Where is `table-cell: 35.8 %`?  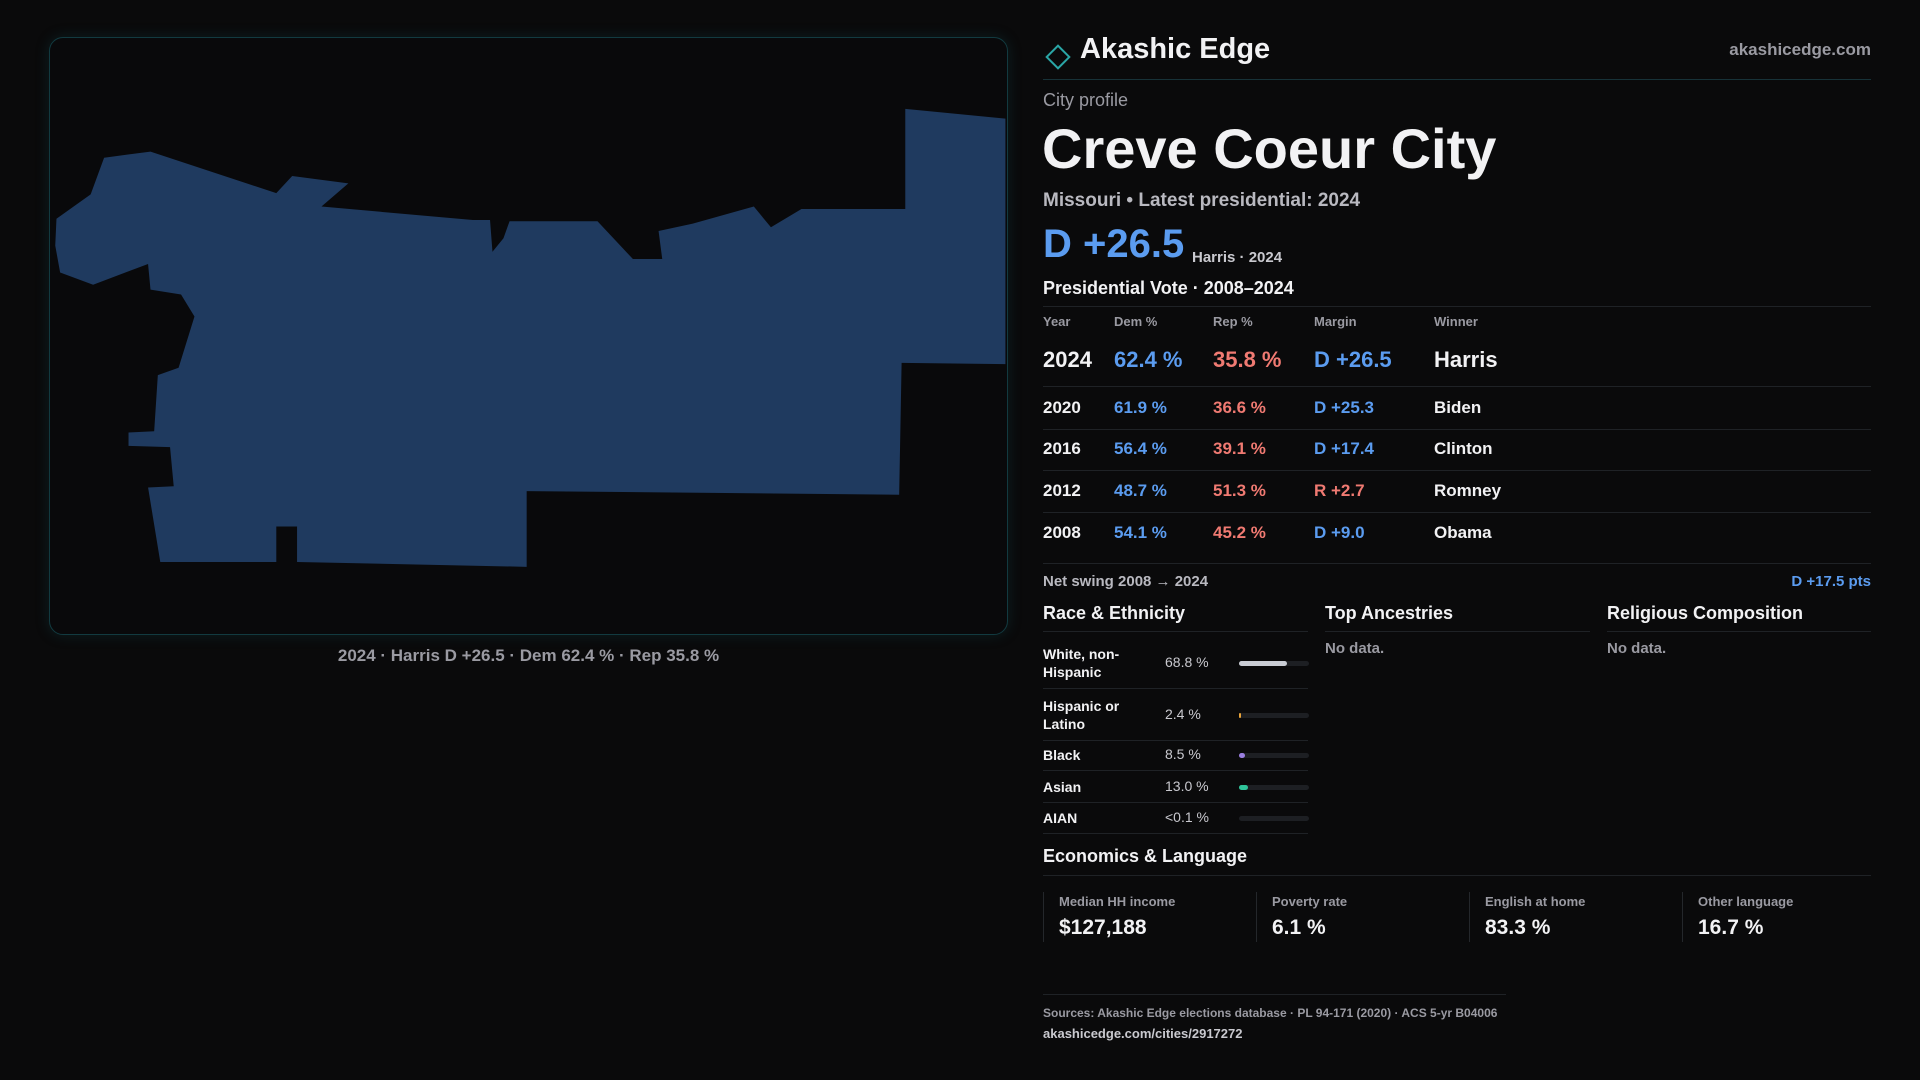
table-cell: 35.8 % is located at coordinates (1247, 359).